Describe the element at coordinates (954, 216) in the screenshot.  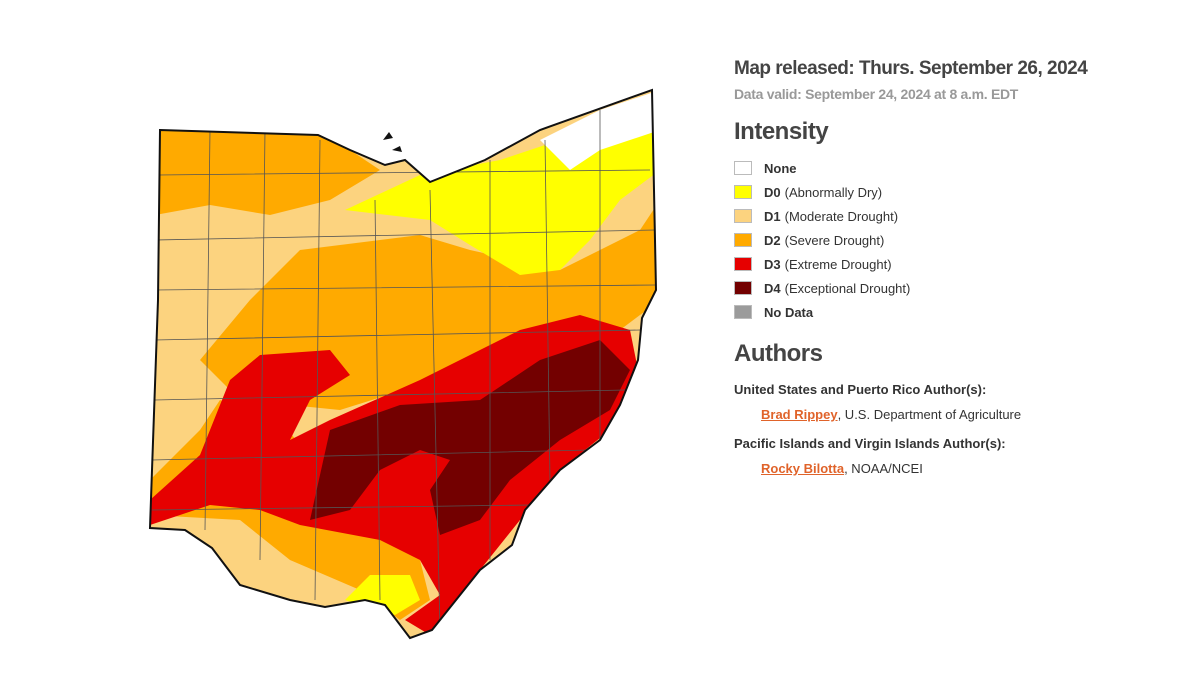
I see `legend-item: D1 (Moderate Drought)` at that location.